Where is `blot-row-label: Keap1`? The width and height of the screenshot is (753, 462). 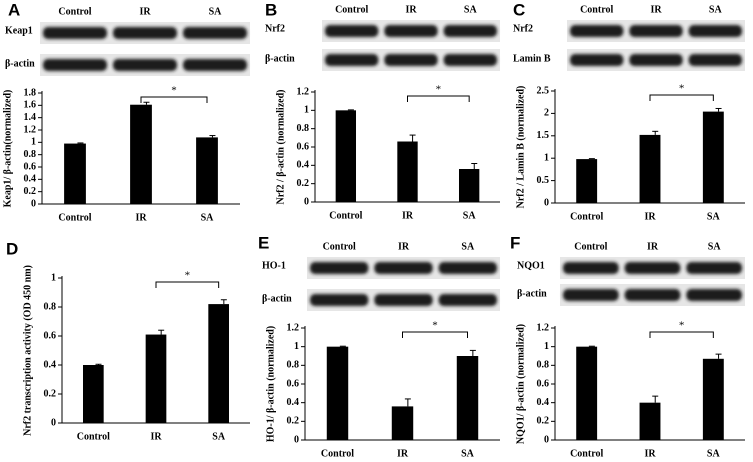 blot-row-label: Keap1 is located at coordinates (19, 30).